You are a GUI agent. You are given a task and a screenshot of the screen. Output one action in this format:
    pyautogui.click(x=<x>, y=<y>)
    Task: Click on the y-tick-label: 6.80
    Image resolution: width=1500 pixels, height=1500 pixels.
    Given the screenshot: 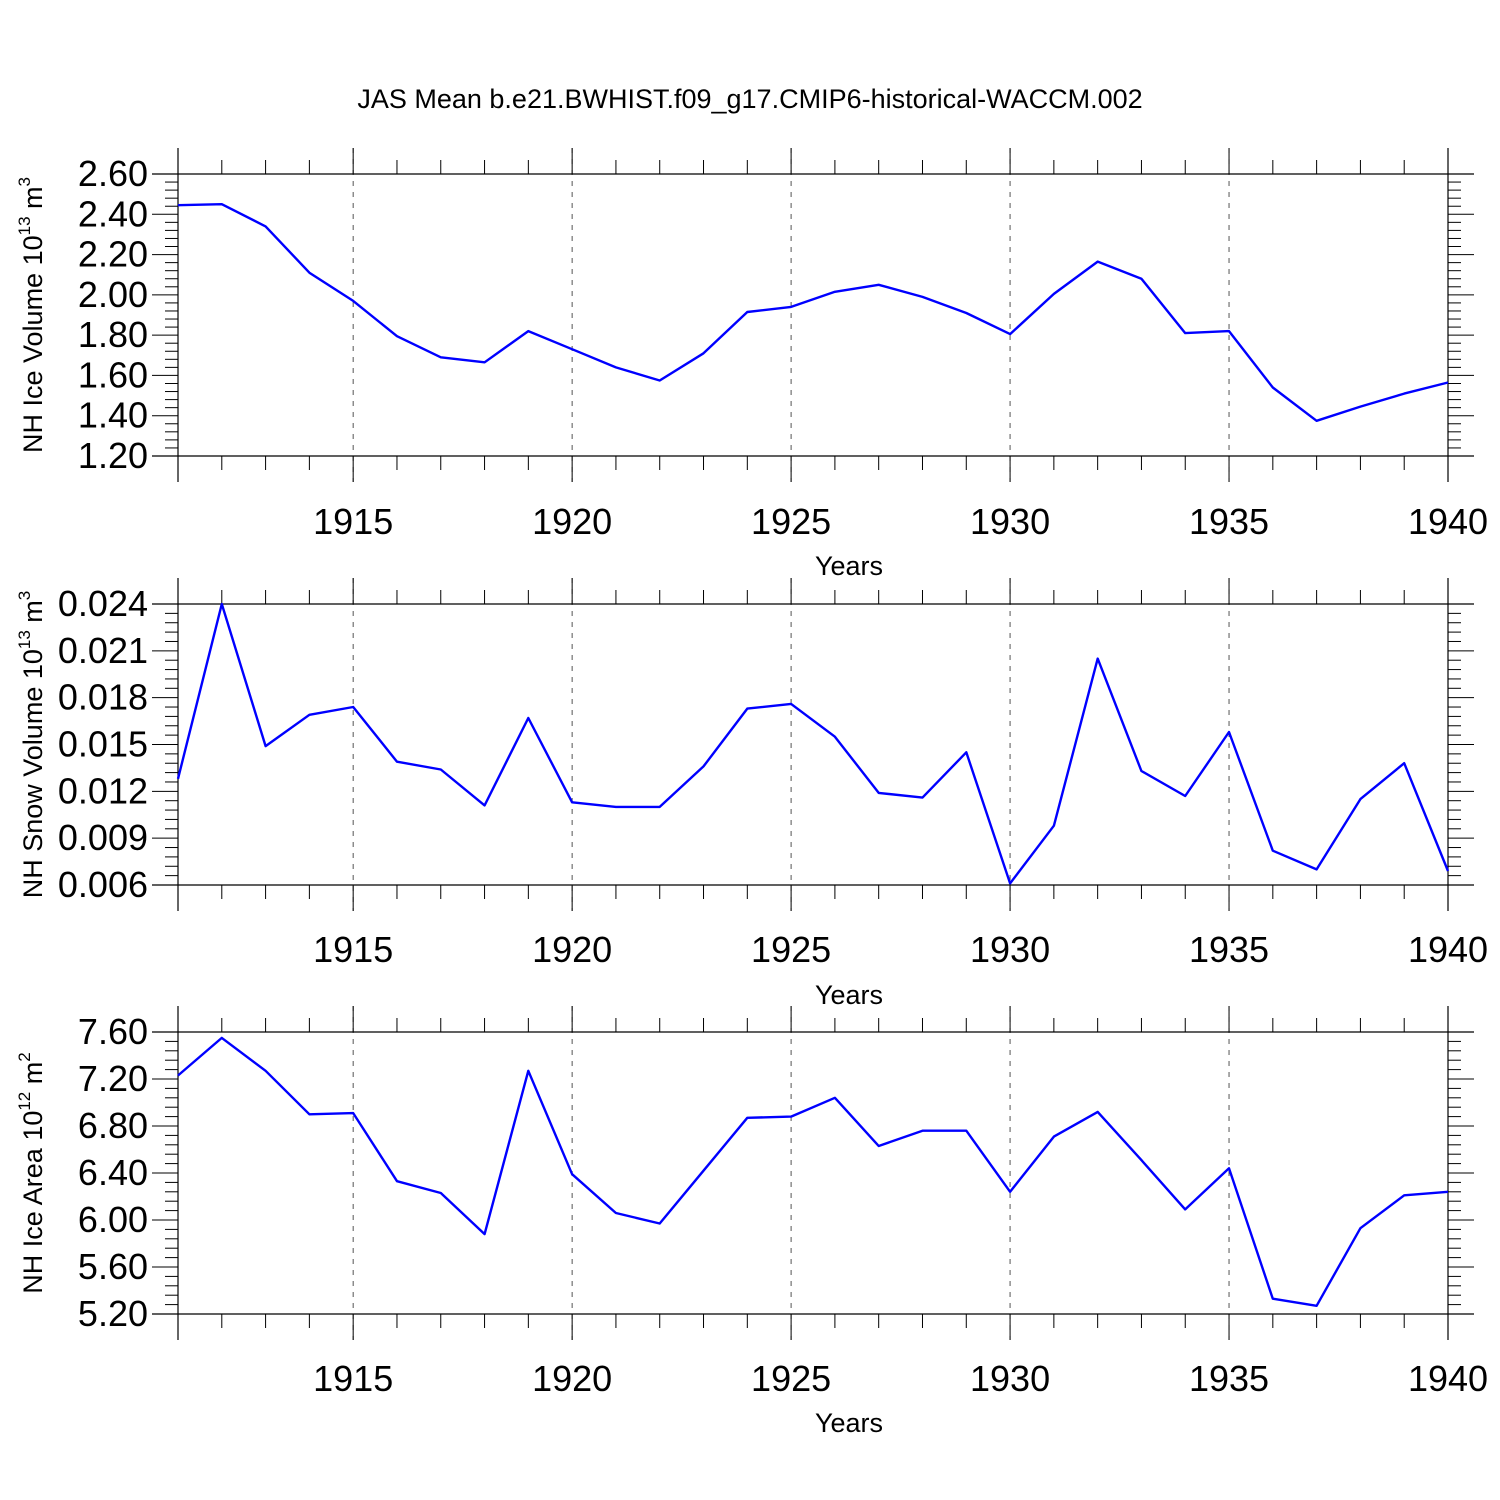 What is the action you would take?
    pyautogui.click(x=113, y=1125)
    